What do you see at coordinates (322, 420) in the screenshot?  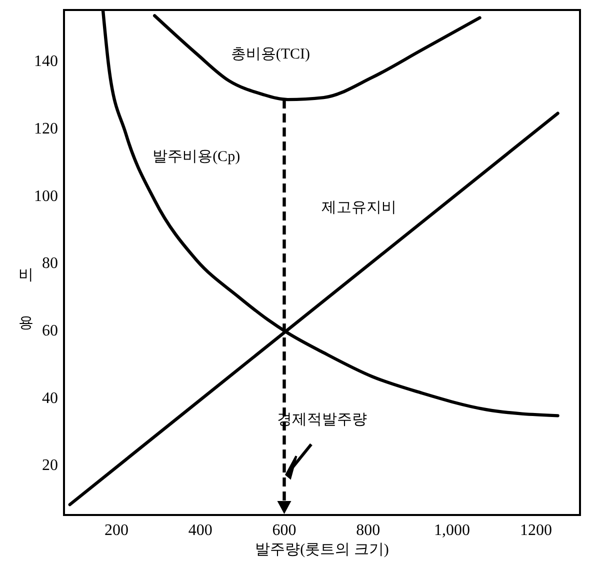 I see `ref-line-label: 경제적발주량` at bounding box center [322, 420].